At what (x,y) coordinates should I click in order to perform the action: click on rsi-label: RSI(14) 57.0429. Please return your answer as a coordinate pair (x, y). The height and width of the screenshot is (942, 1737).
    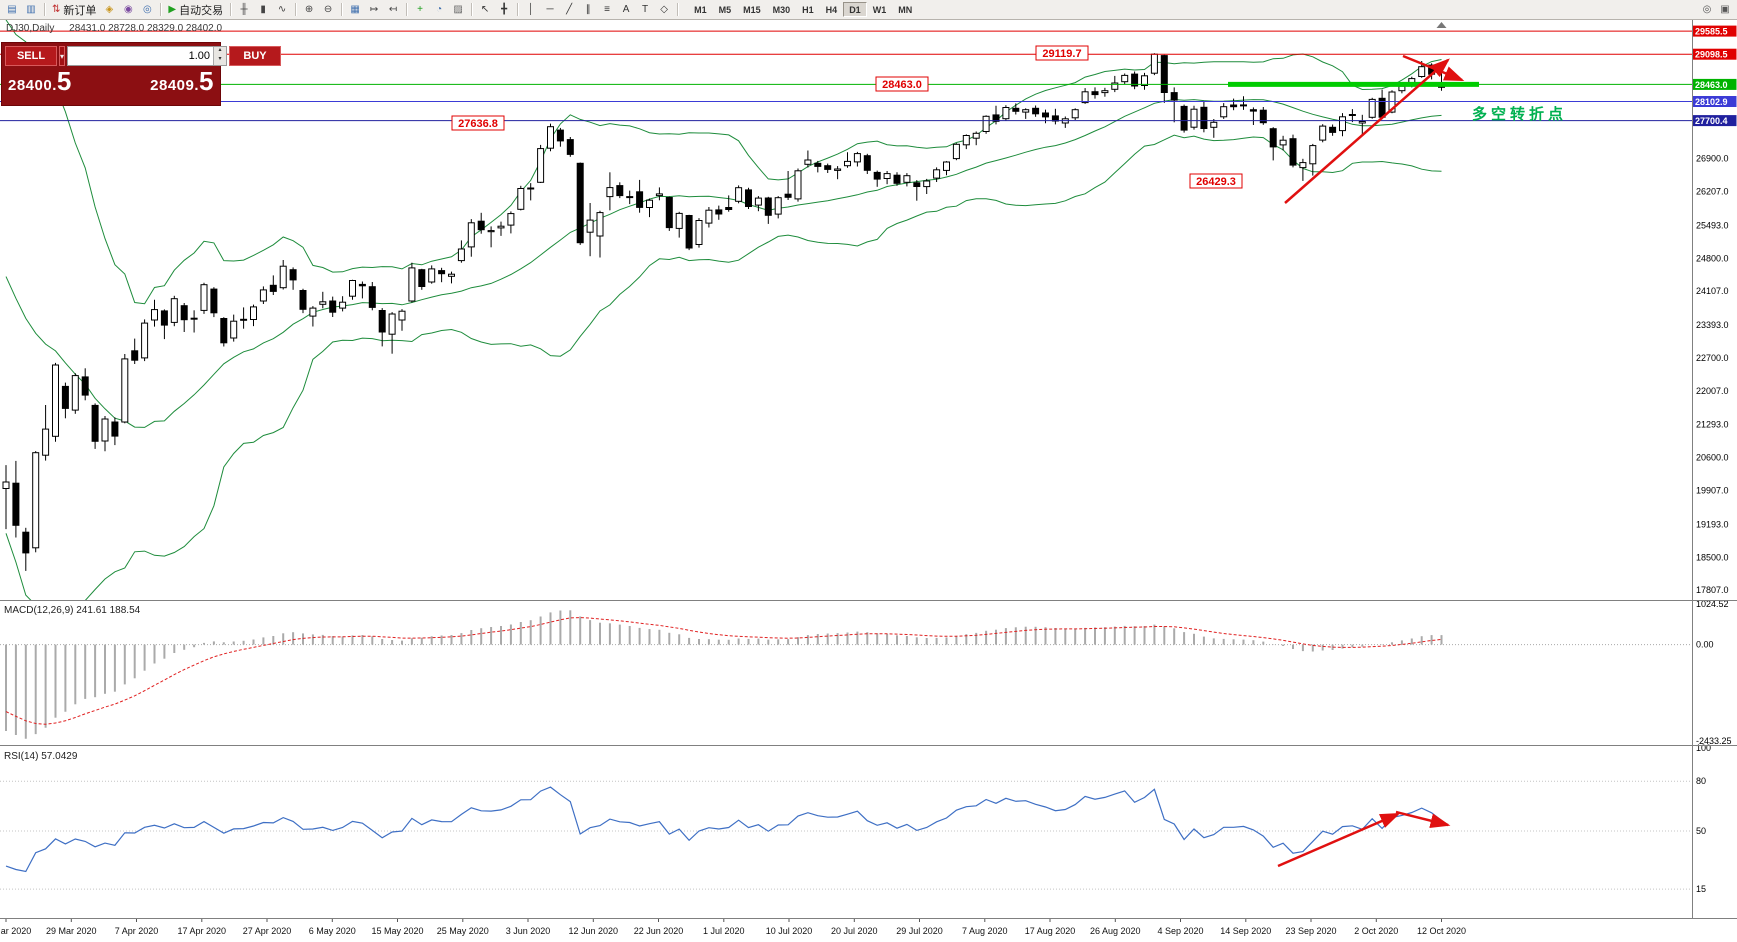
    Looking at the image, I should click on (41, 756).